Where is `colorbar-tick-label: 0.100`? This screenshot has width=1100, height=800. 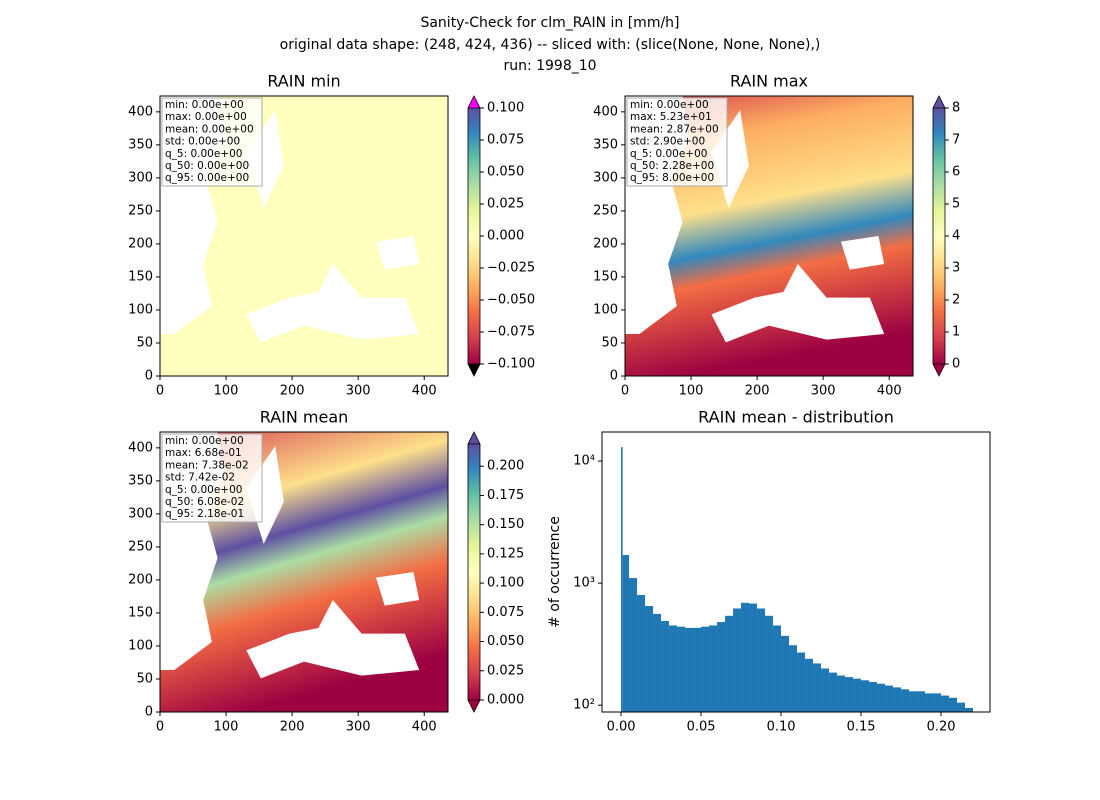 colorbar-tick-label: 0.100 is located at coordinates (505, 108).